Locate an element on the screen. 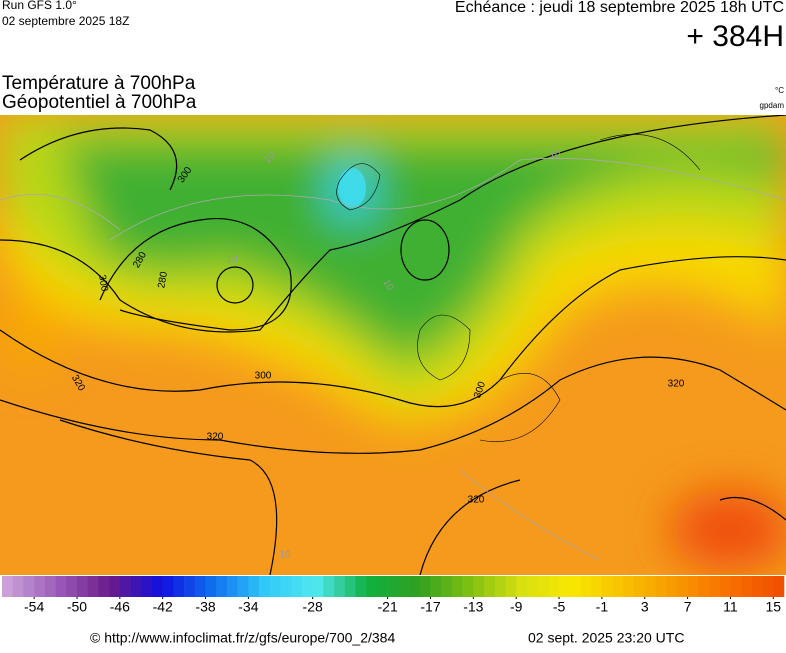  unit: gpdam is located at coordinates (772, 105).